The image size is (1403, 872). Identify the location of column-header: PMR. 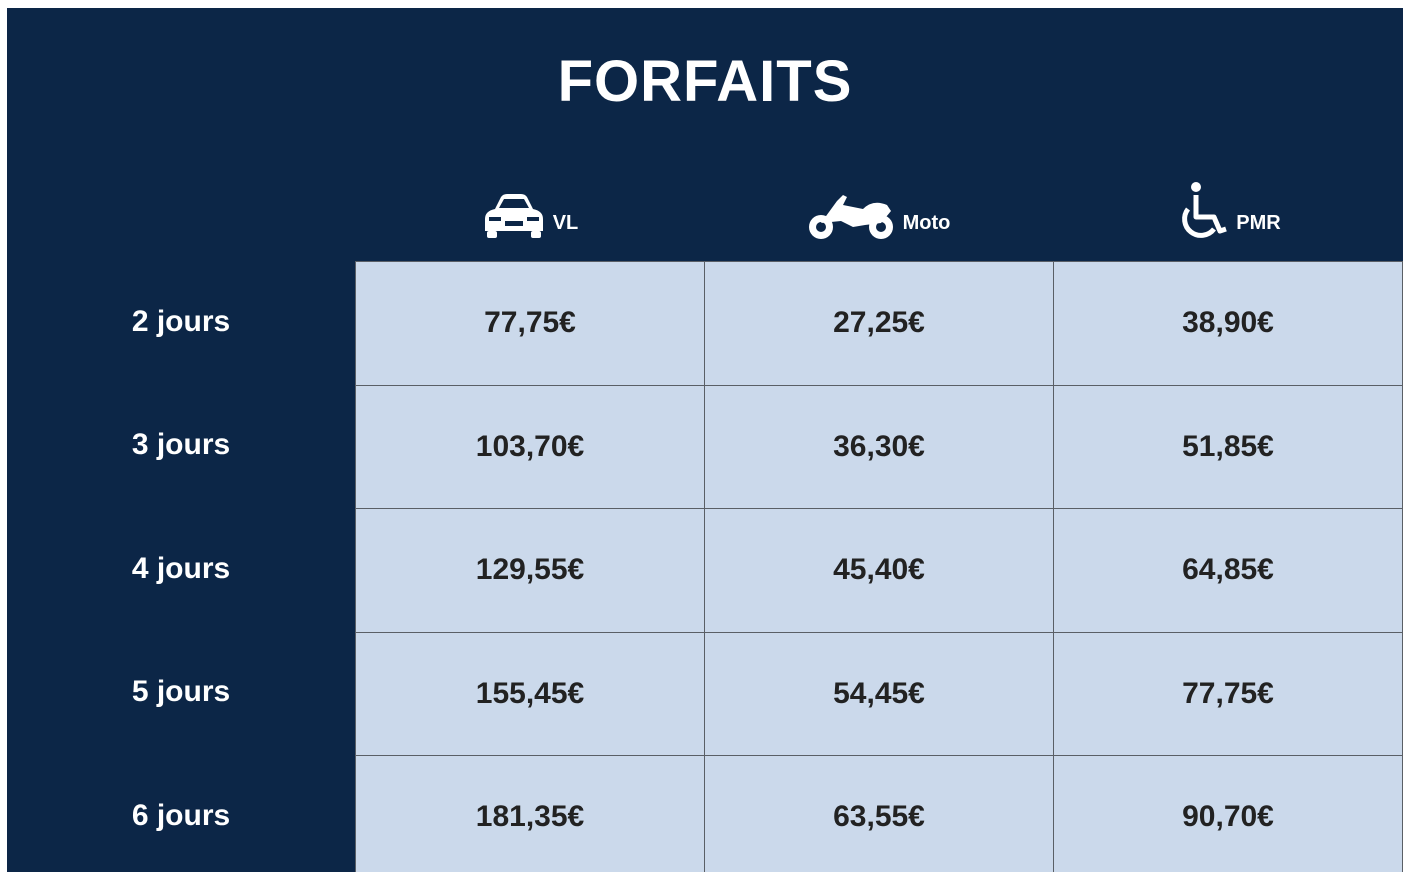
(1227, 208).